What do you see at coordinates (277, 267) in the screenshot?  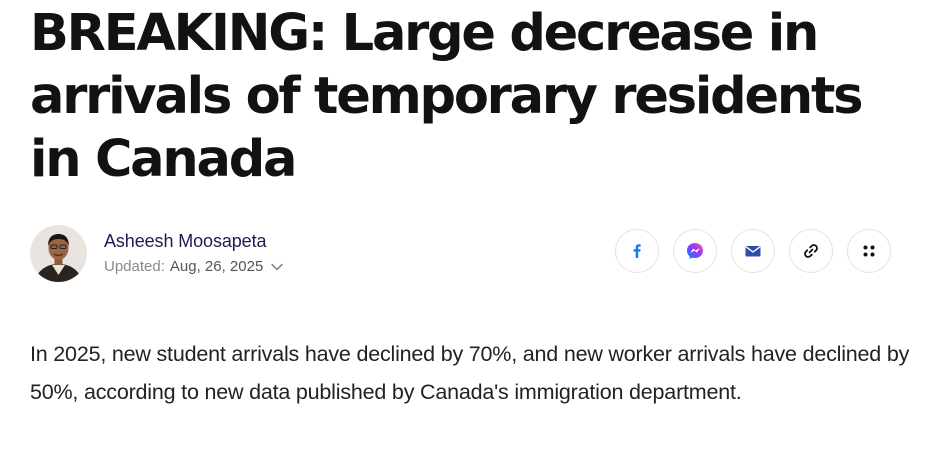 I see `chevron-down-icon` at bounding box center [277, 267].